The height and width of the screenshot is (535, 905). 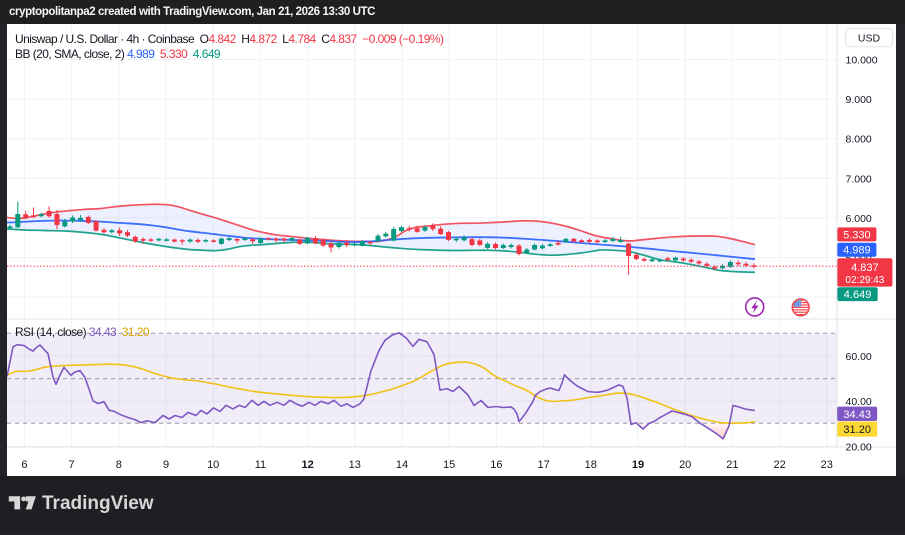 What do you see at coordinates (24, 465) in the screenshot?
I see `svg-text: 6` at bounding box center [24, 465].